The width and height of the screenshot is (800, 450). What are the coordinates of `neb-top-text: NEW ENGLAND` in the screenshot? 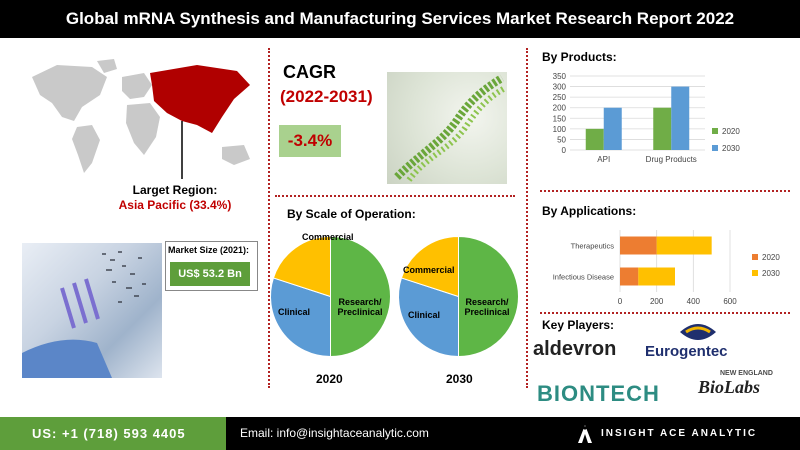 It's located at (746, 373).